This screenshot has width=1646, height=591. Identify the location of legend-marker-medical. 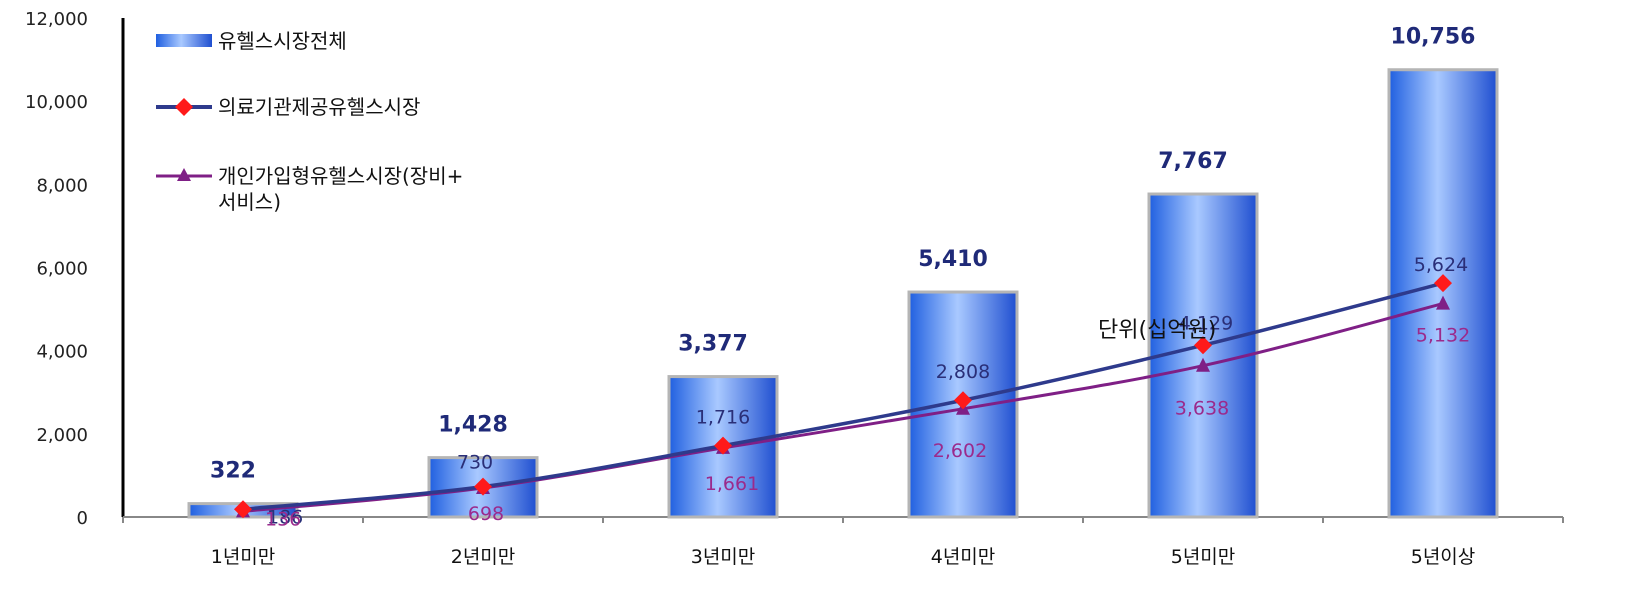
(184, 107).